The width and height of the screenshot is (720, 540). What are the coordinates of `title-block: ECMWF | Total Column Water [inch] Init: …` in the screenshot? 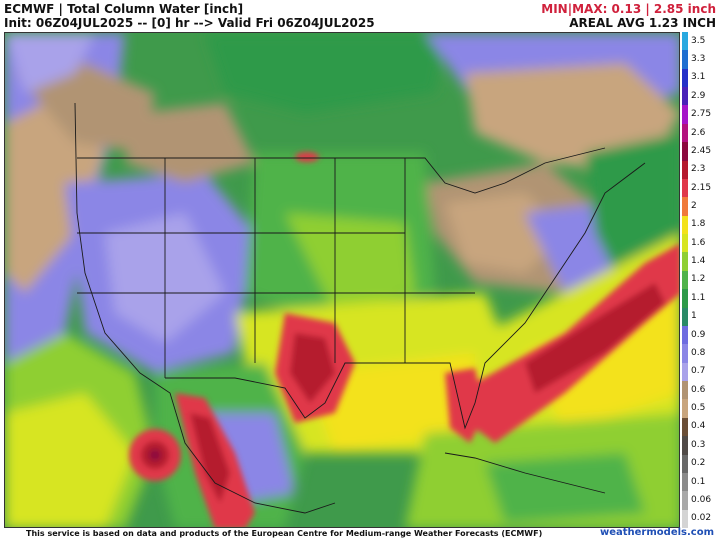 It's located at (189, 16).